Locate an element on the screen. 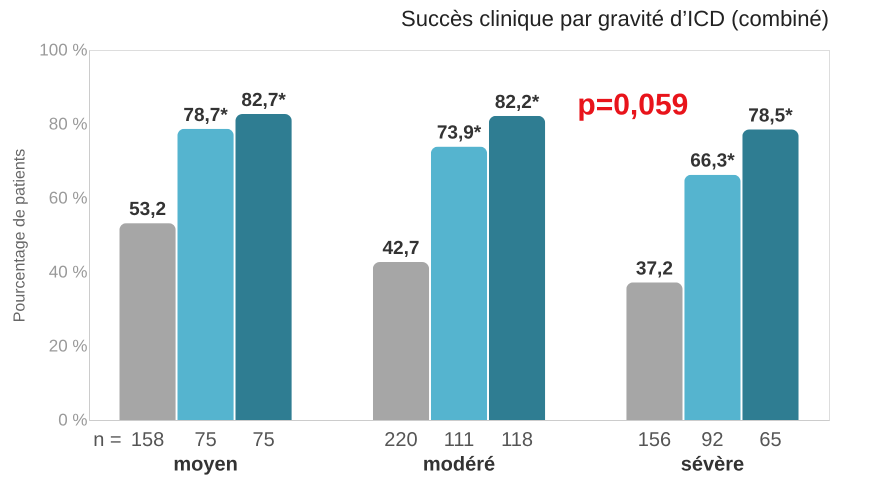  text: 220 is located at coordinates (401, 440).